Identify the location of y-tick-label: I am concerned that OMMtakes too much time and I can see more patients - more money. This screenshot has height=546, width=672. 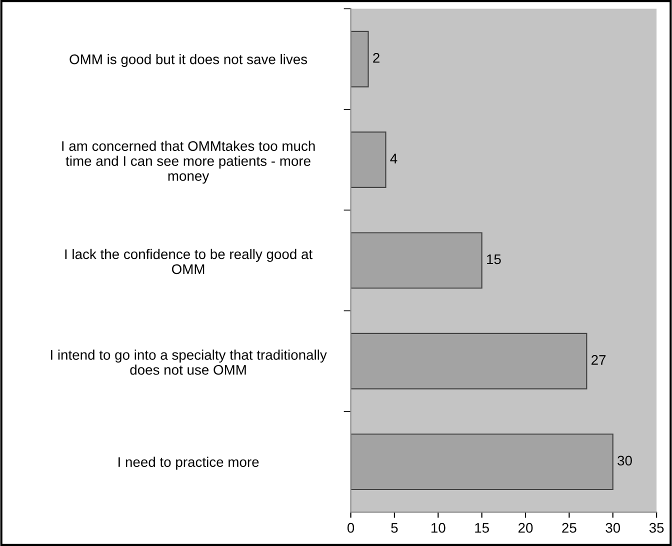
(188, 162).